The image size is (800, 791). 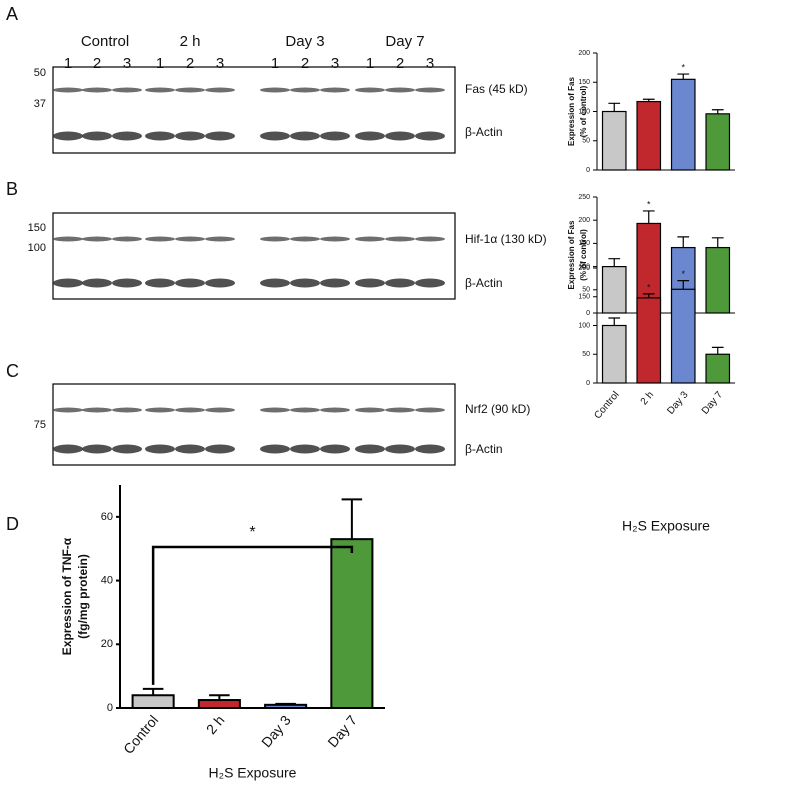 What do you see at coordinates (677, 402) in the screenshot?
I see `x-tick-label: Day 3` at bounding box center [677, 402].